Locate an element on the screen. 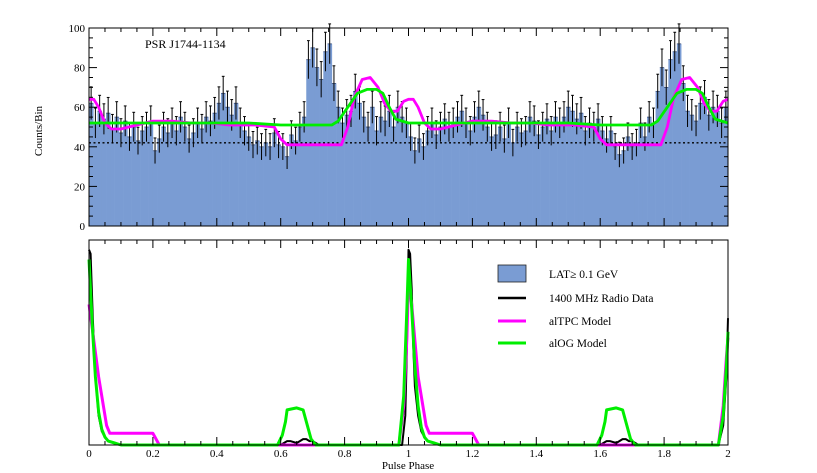  x-tick-label: 1.2 is located at coordinates (473, 454).